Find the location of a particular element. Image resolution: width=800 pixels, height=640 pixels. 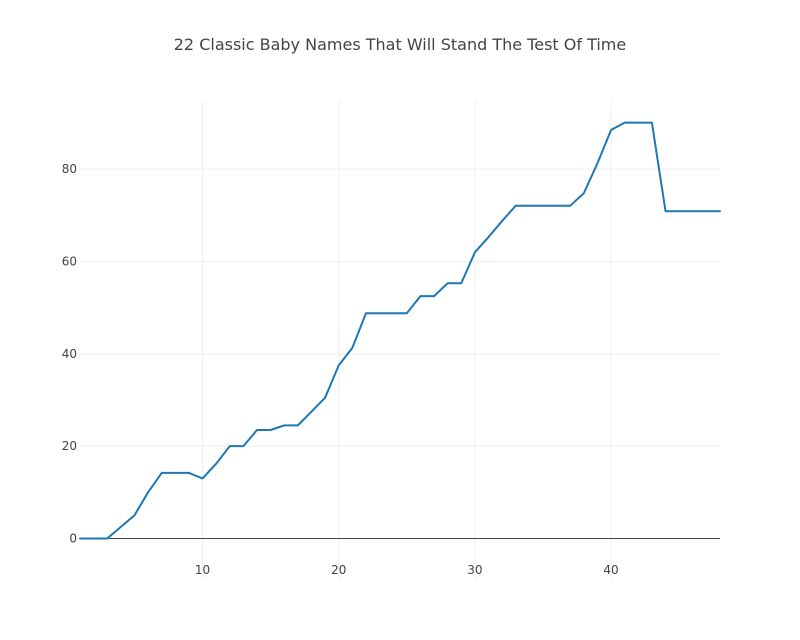

y-tick-label: 80 is located at coordinates (69, 169).